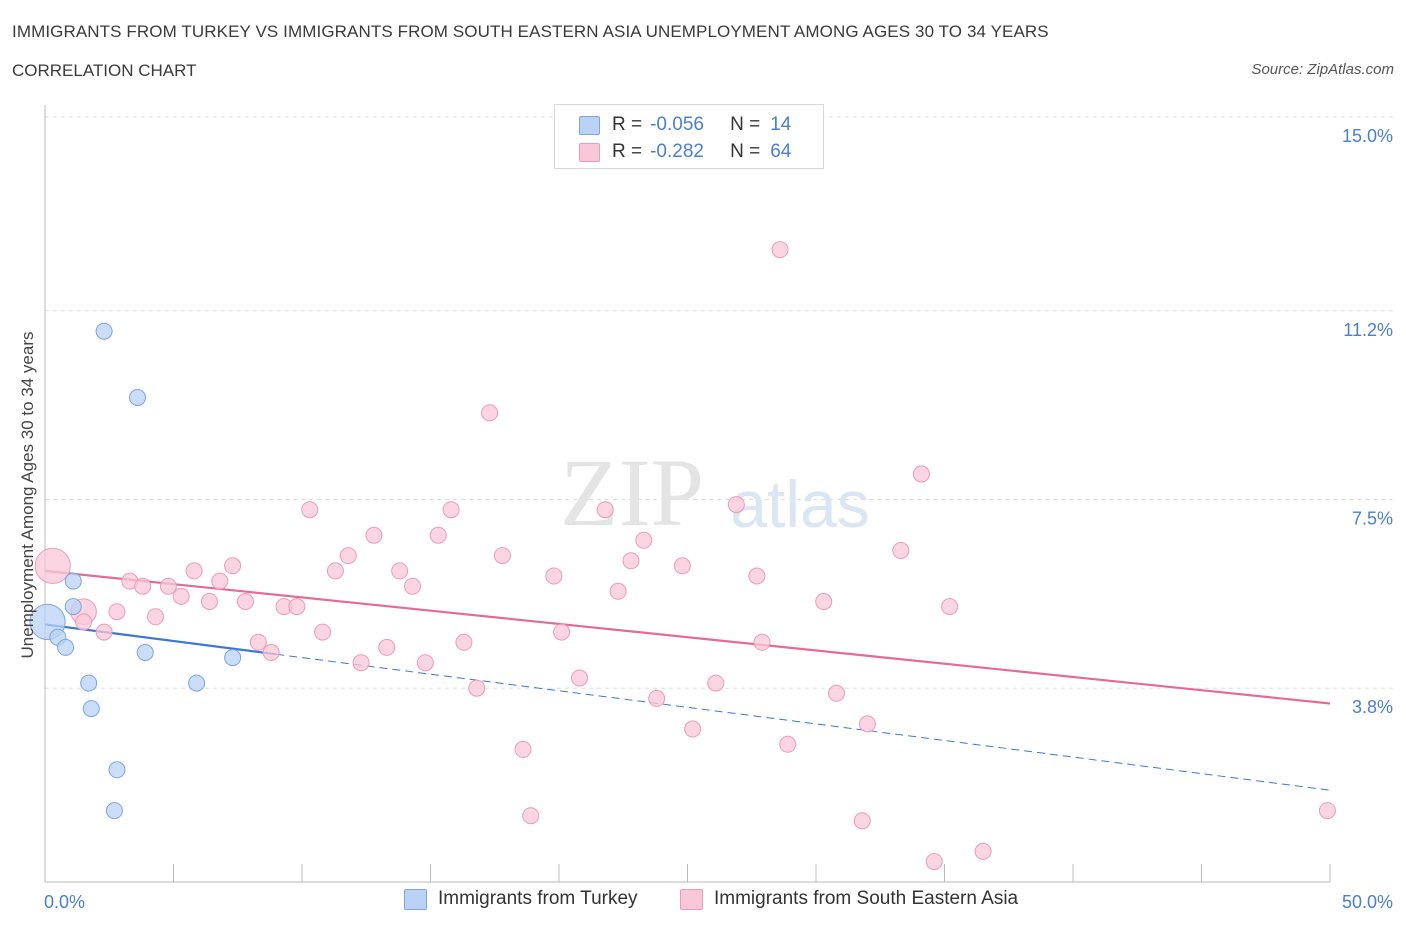 This screenshot has height=930, width=1406. Describe the element at coordinates (627, 124) in the screenshot. I see `turkey-r-label: R =` at that location.